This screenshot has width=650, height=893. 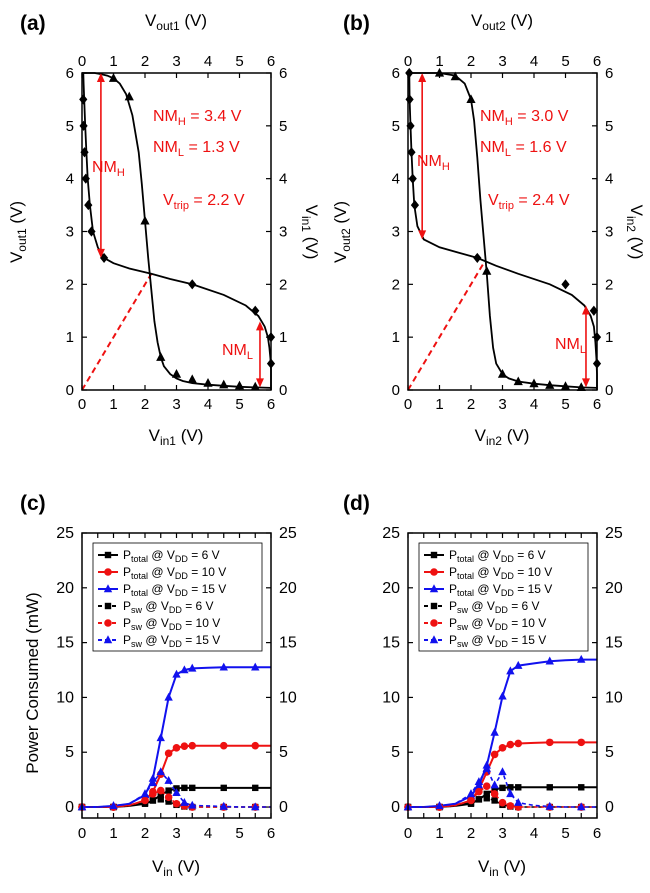 I want to click on y-tick-label-left: 3, so click(x=396, y=232).